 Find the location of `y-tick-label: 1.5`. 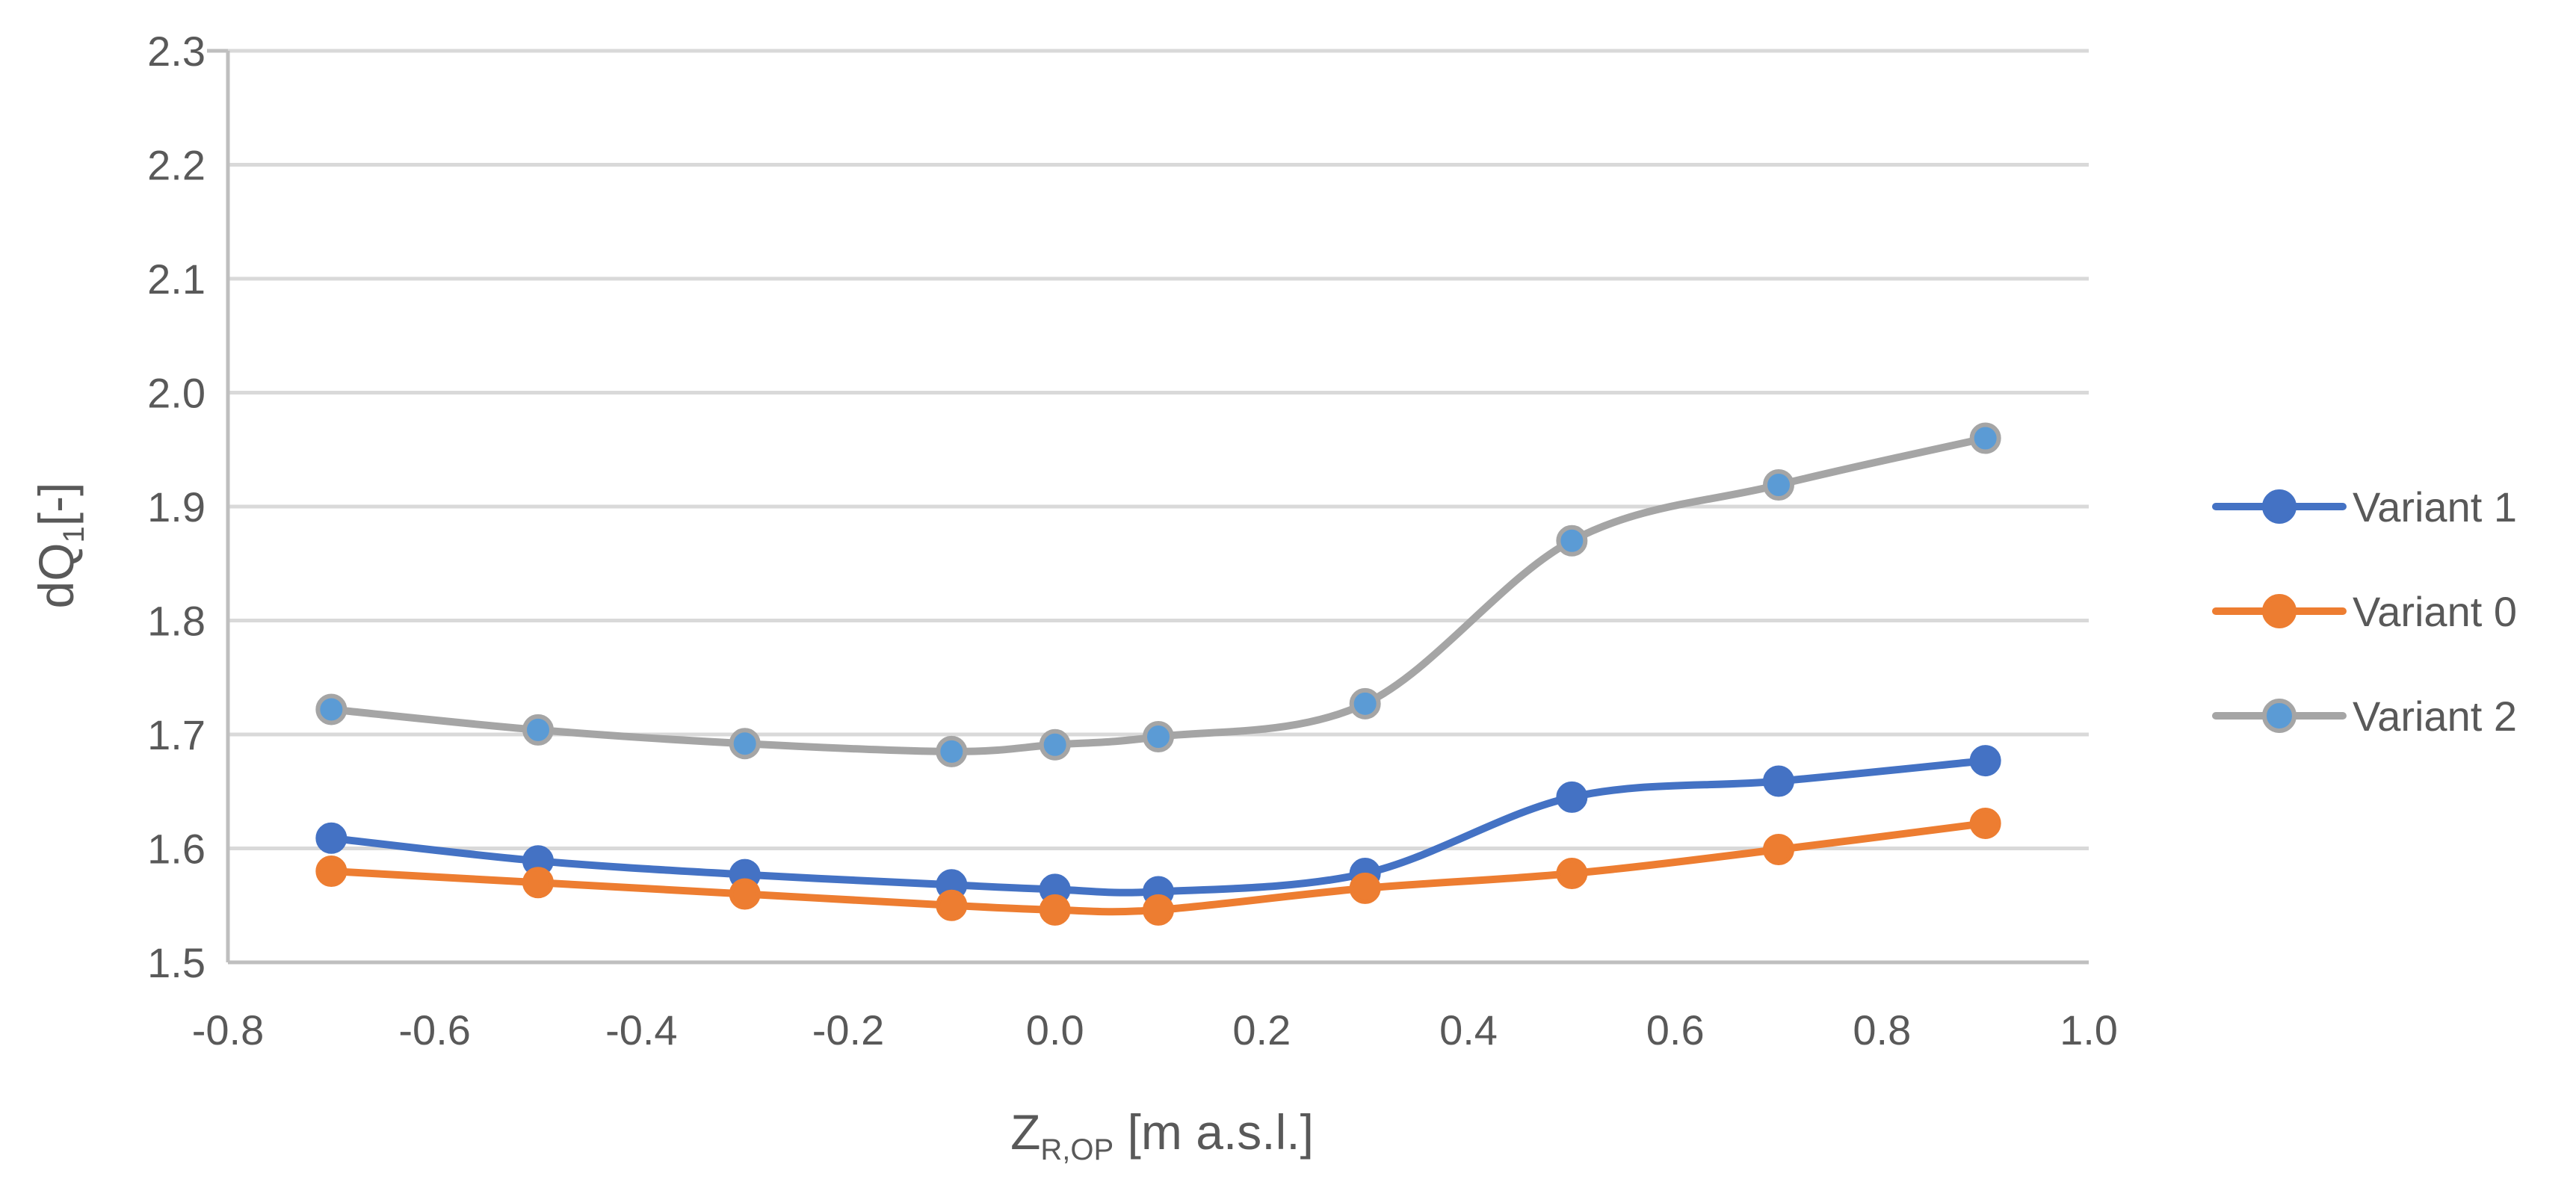

y-tick-label: 1.5 is located at coordinates (177, 962).